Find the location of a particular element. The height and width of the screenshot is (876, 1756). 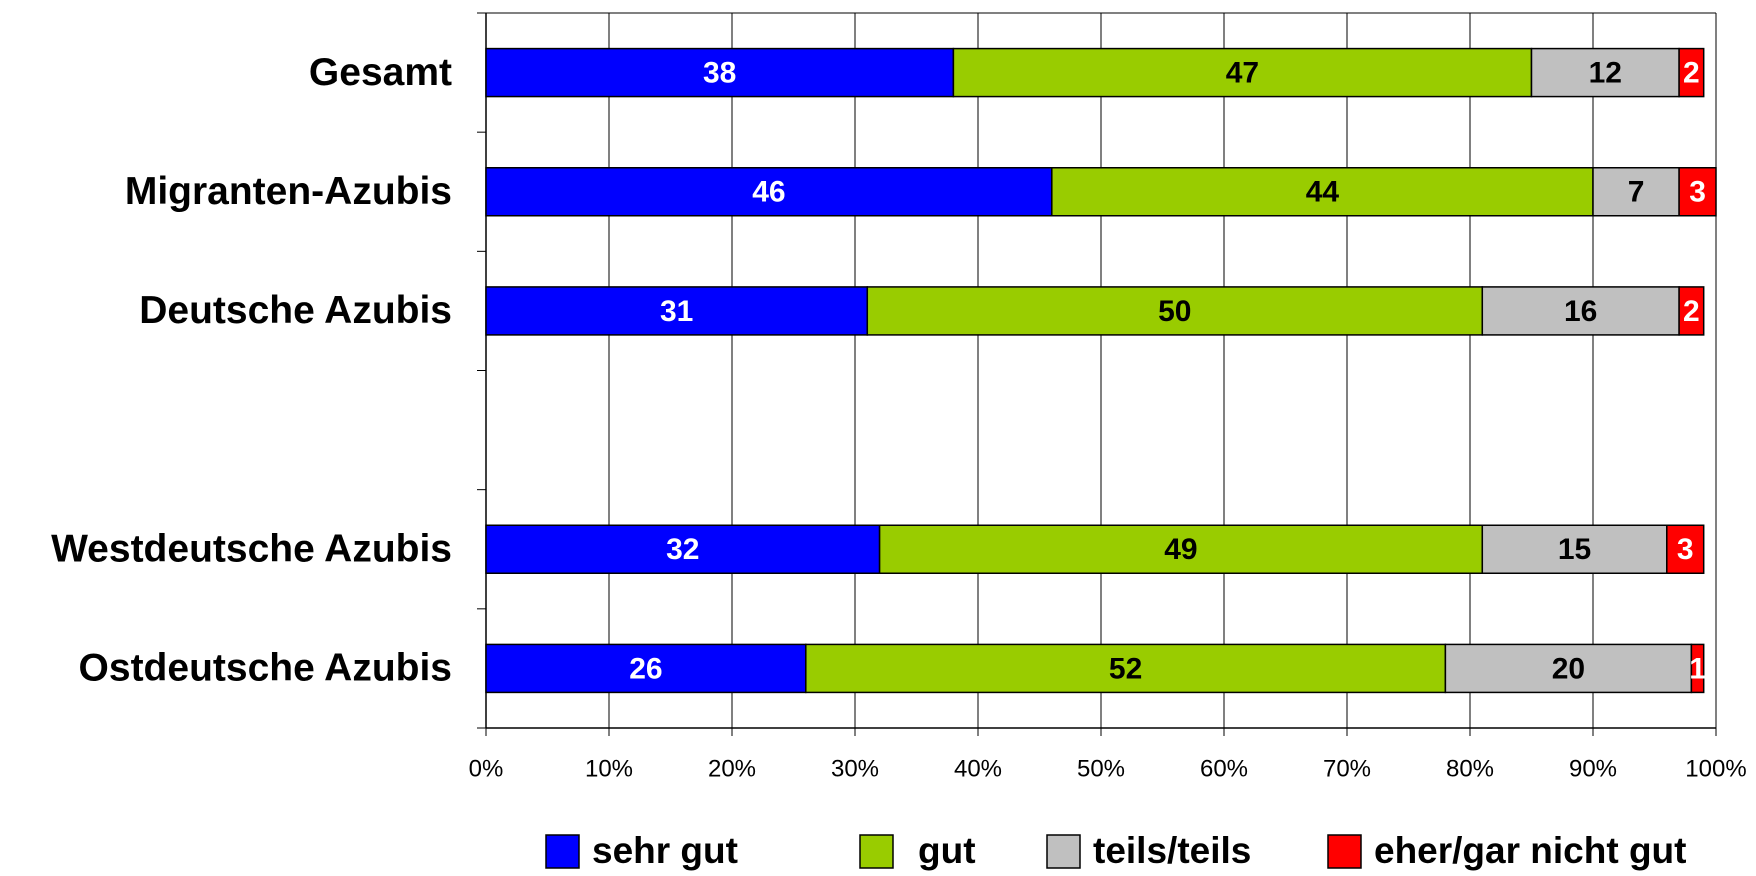

x-tick-label: 70% is located at coordinates (1347, 768).